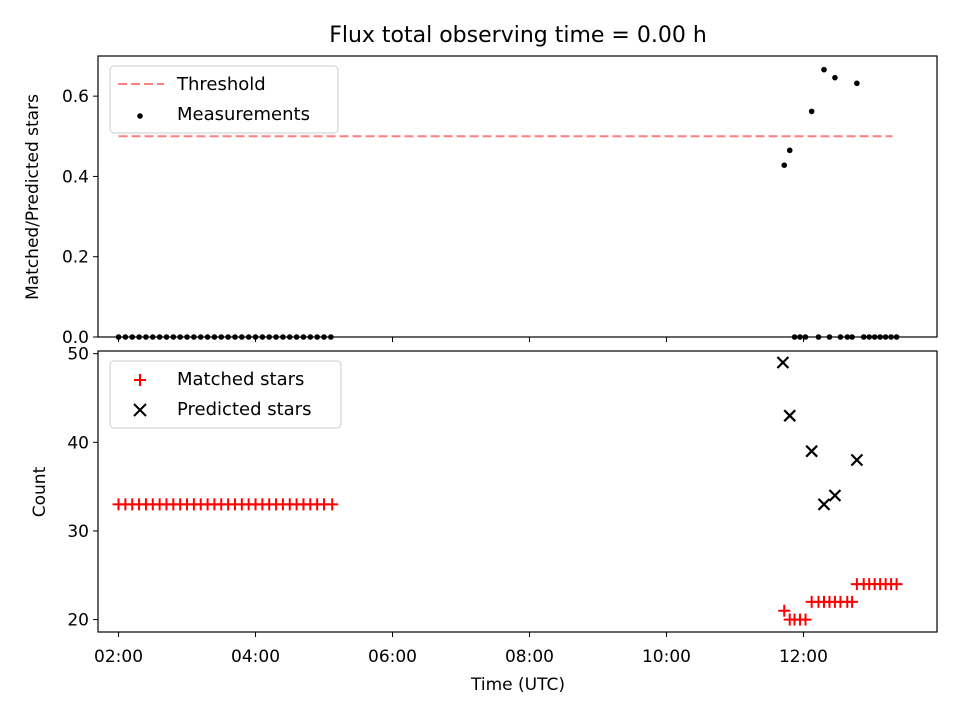 The image size is (960, 720). I want to click on bottom-y-tick-label-1: 30, so click(78, 532).